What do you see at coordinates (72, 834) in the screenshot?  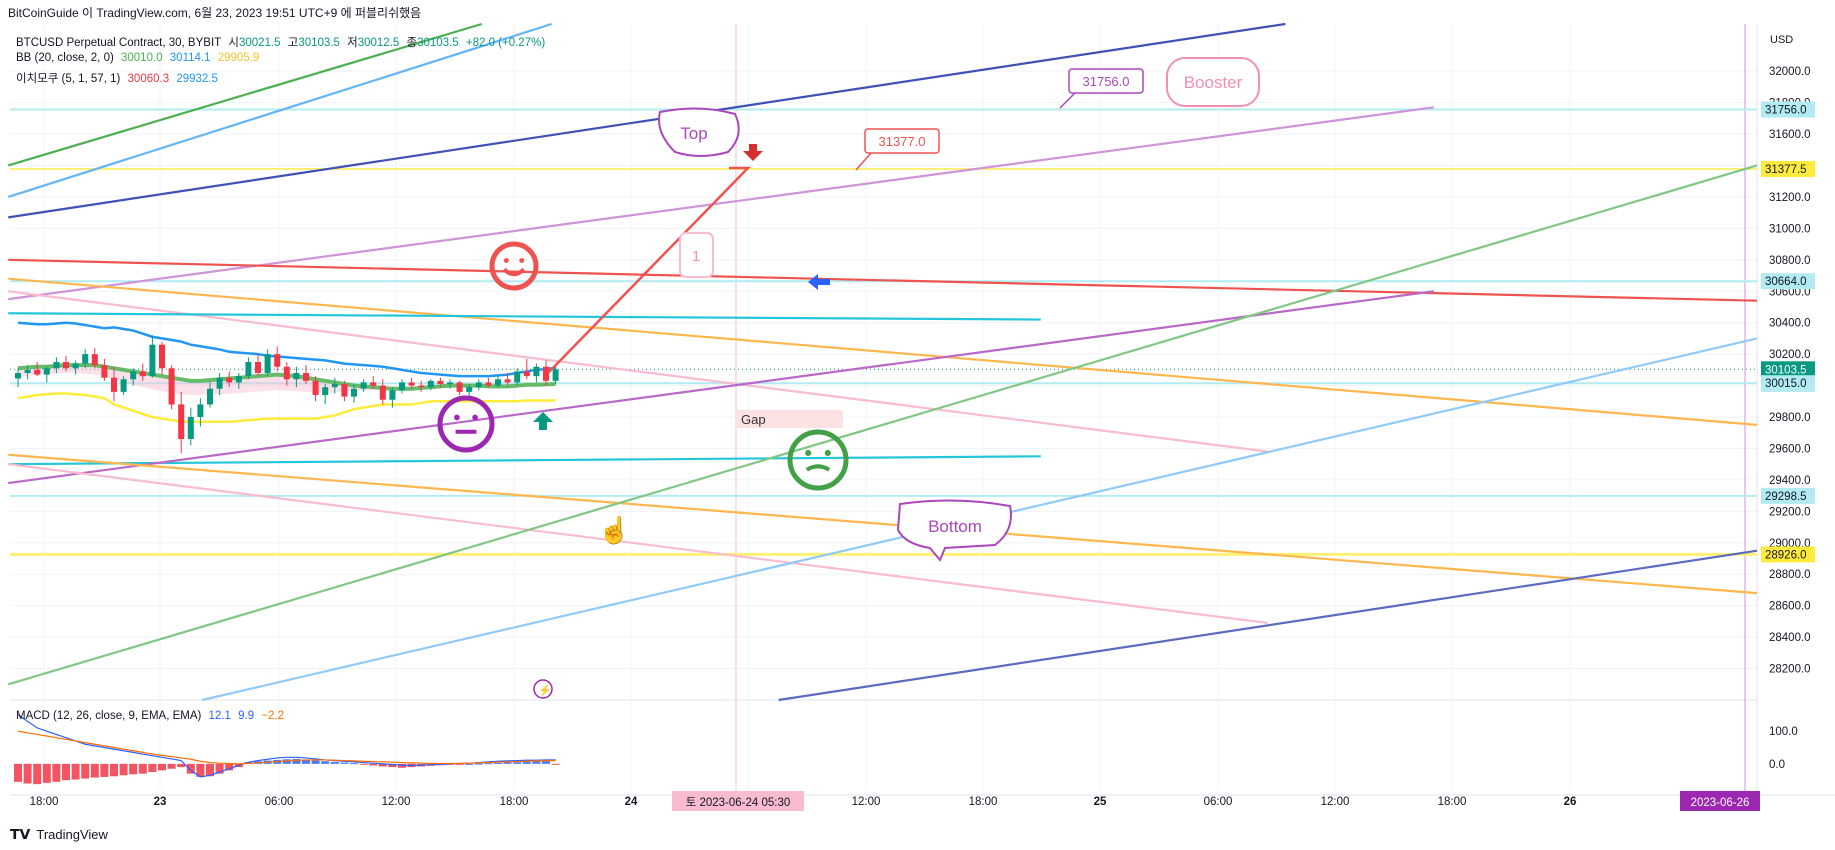 I see `footer-brand: TradingView` at bounding box center [72, 834].